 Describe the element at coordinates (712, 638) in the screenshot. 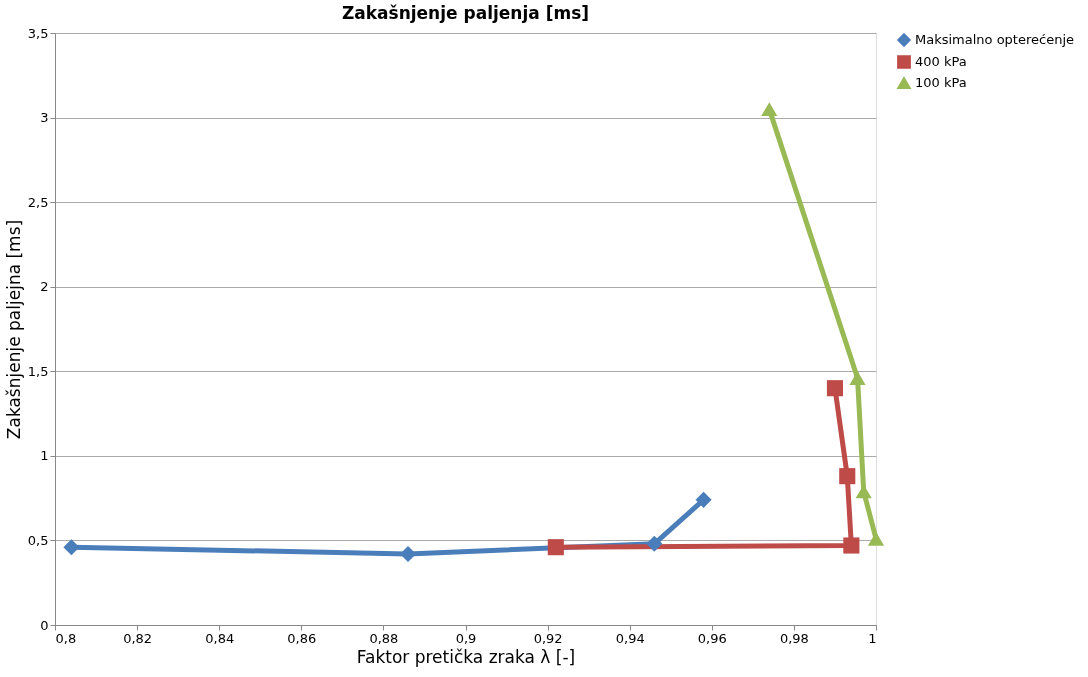

I see `x-tick-label: 0,96` at that location.